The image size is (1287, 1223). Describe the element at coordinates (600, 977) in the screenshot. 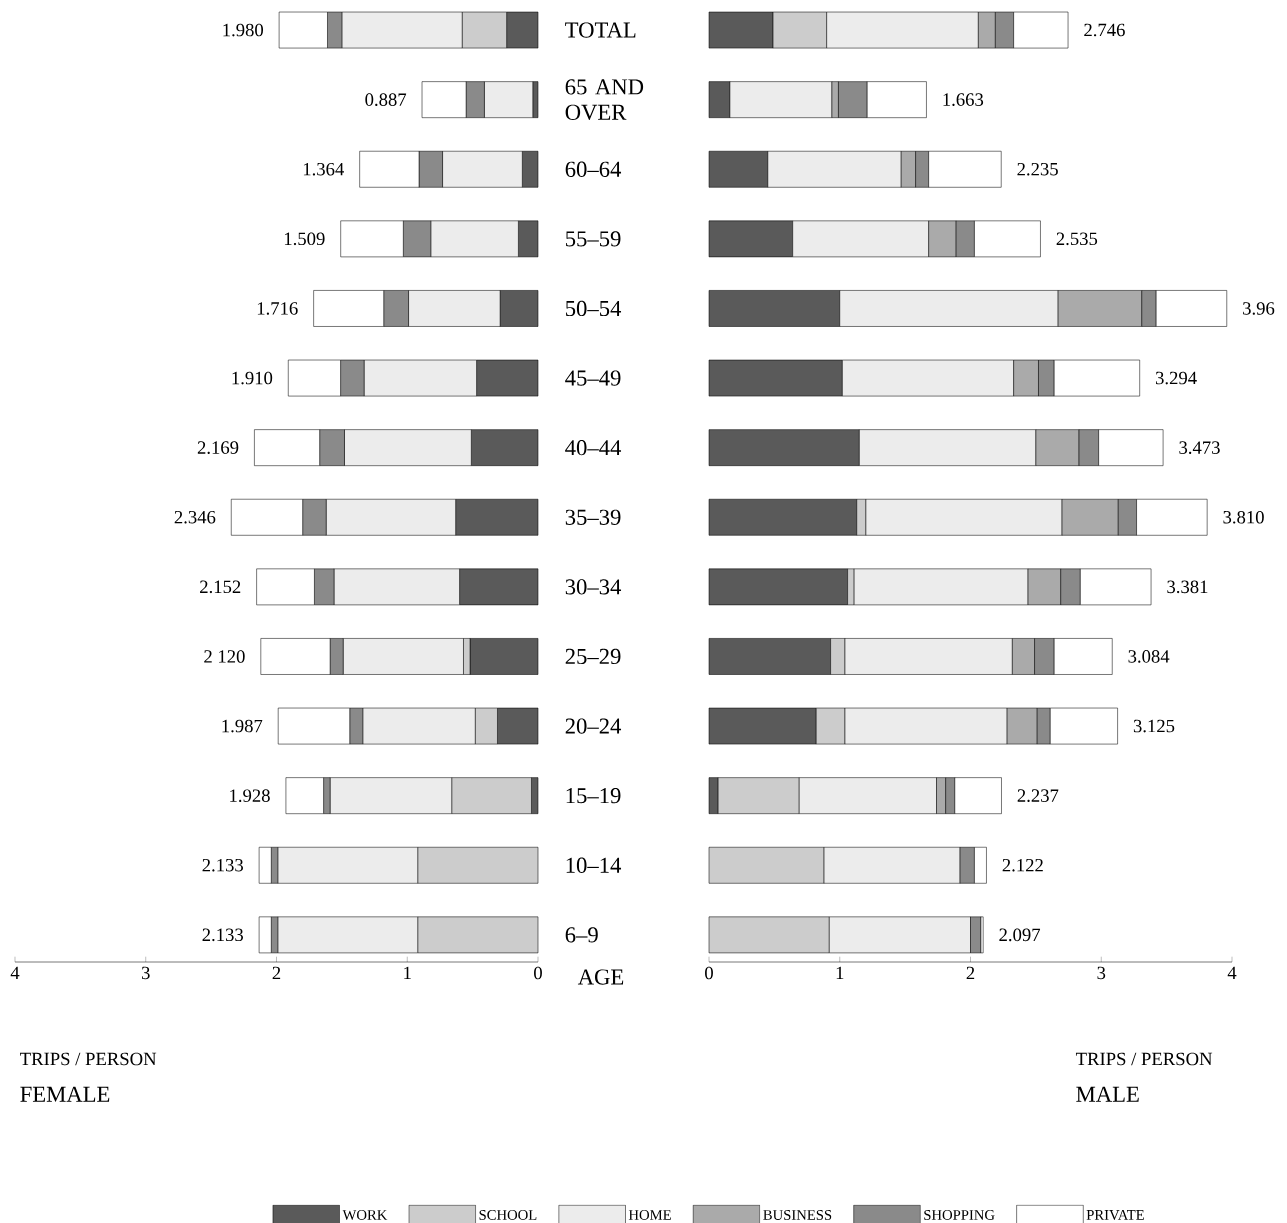

I see `y-axis-title: AGE` at that location.